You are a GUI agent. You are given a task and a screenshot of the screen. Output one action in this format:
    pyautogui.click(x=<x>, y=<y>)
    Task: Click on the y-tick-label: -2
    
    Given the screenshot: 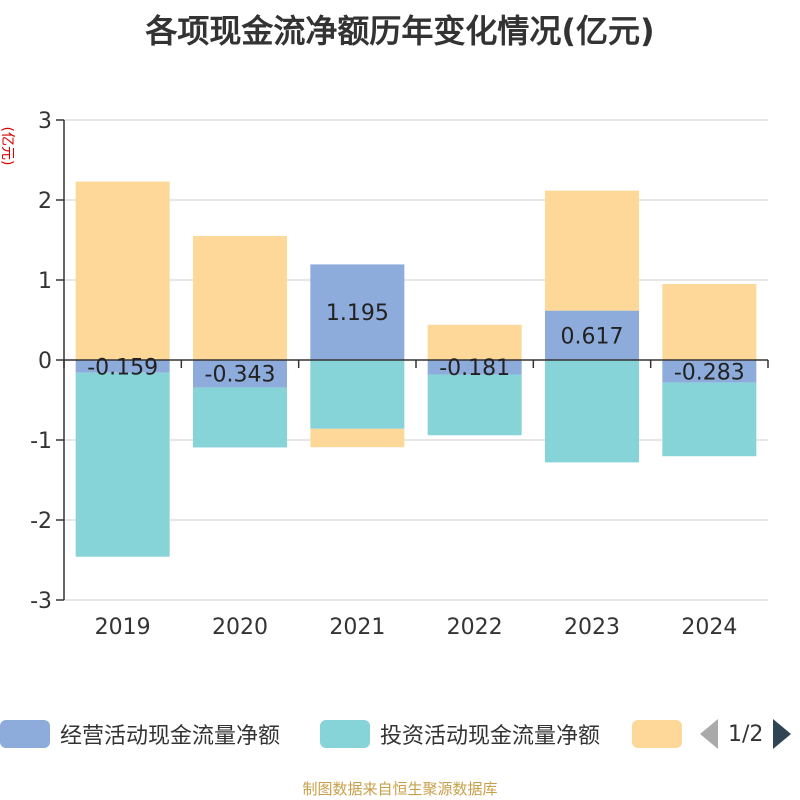 What is the action you would take?
    pyautogui.click(x=41, y=521)
    